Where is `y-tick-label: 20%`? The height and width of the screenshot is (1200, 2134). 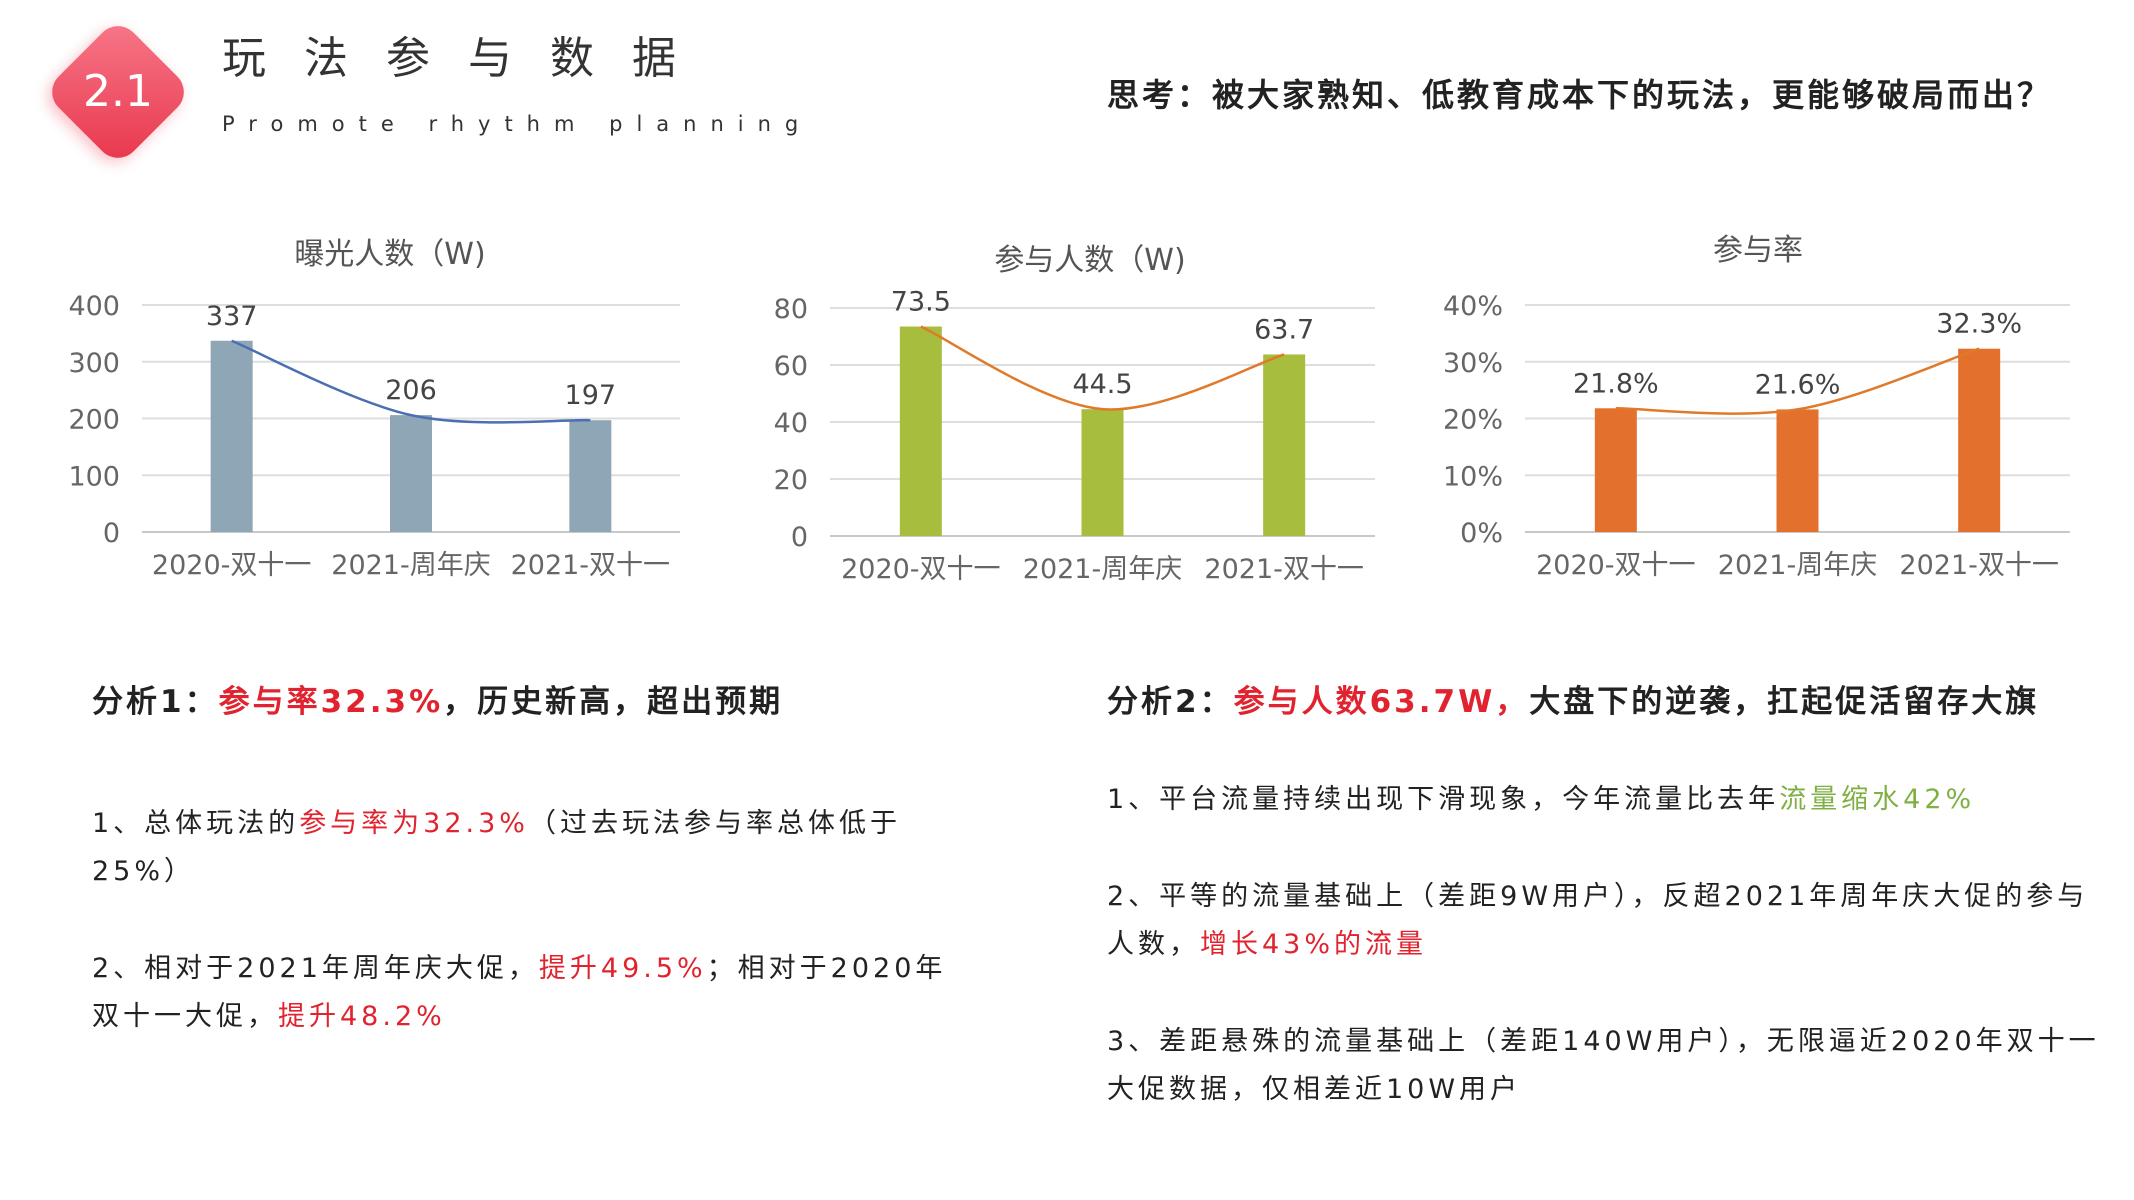 y-tick-label: 20% is located at coordinates (1473, 420).